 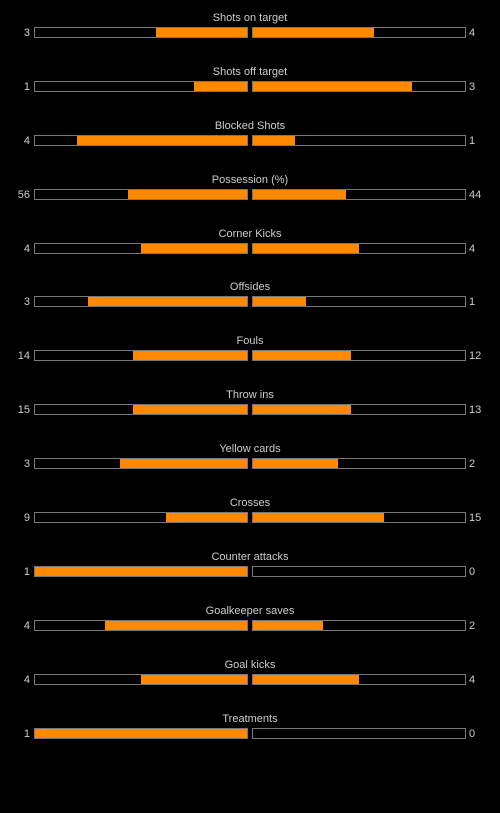 I want to click on stat-label: Shots on target, so click(x=250, y=18).